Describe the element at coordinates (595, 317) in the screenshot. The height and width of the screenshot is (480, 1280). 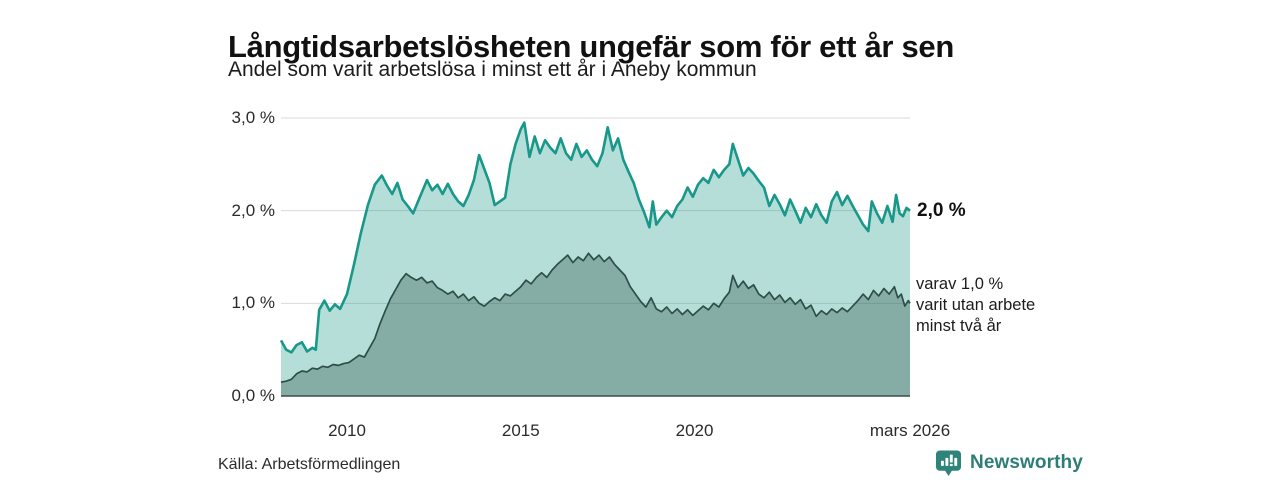
I see `series-two-year-line` at that location.